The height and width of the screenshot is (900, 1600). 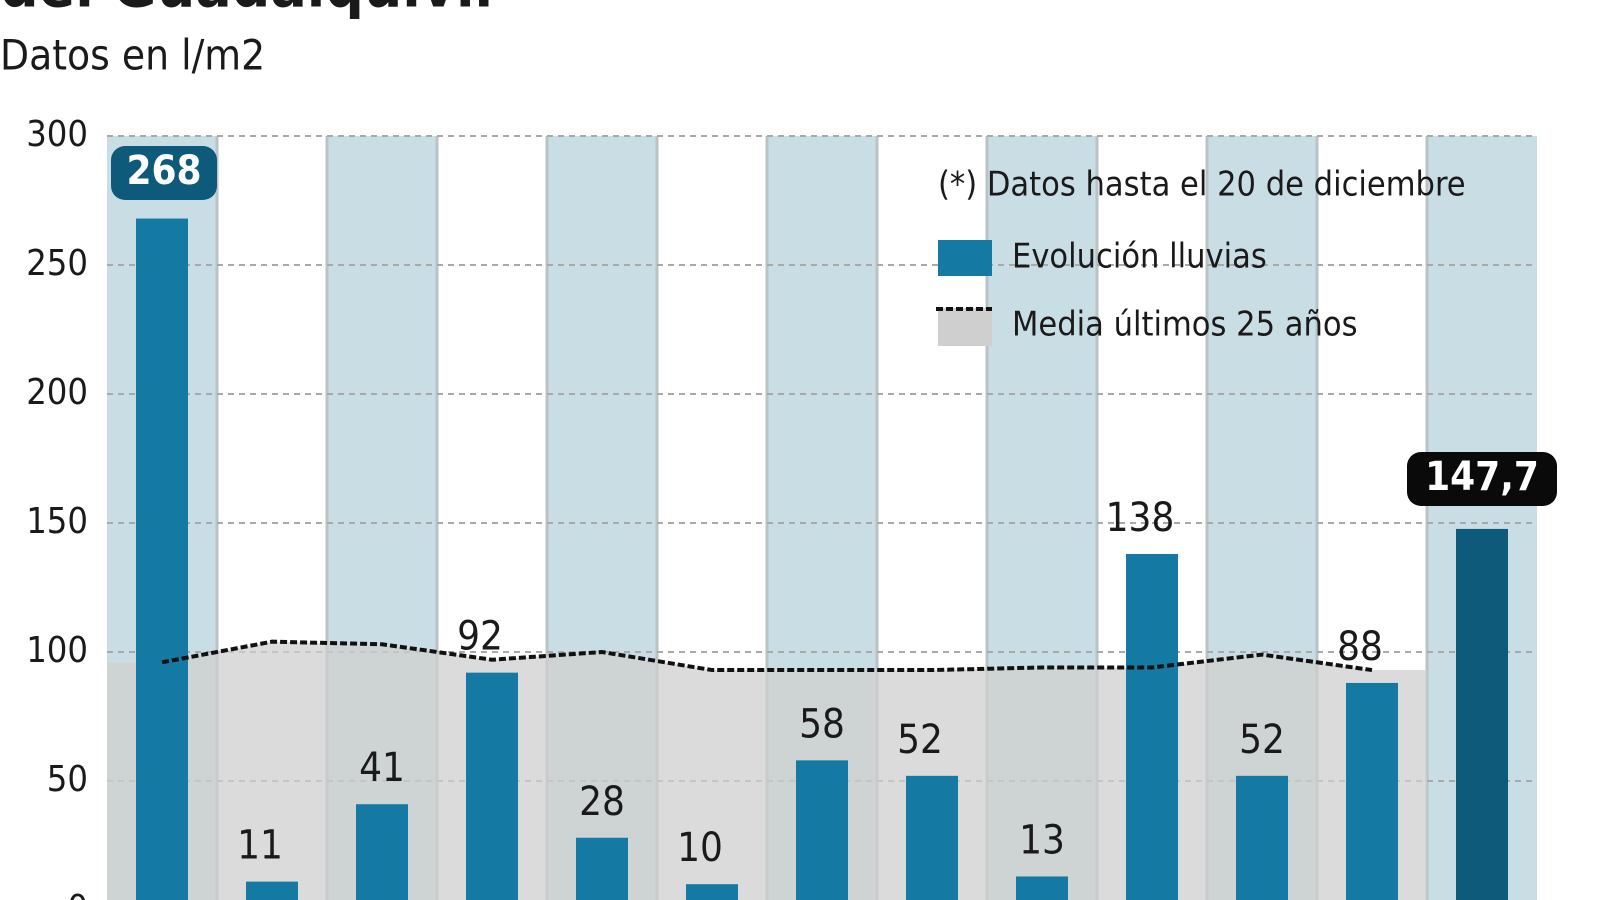 What do you see at coordinates (132, 55) in the screenshot?
I see `chart-subtitle: Datos en l/m2` at bounding box center [132, 55].